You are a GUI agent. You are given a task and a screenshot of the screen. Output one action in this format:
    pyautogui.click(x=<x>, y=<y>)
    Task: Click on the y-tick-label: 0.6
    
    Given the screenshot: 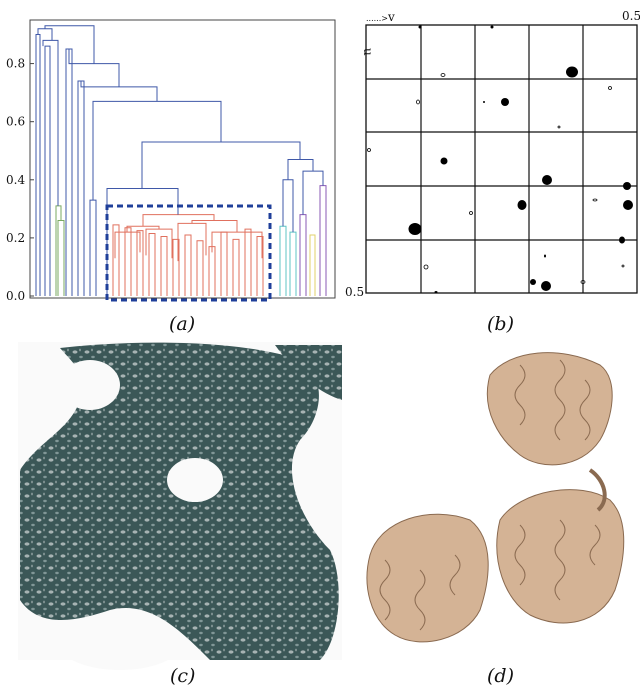 What is the action you would take?
    pyautogui.click(x=15, y=122)
    